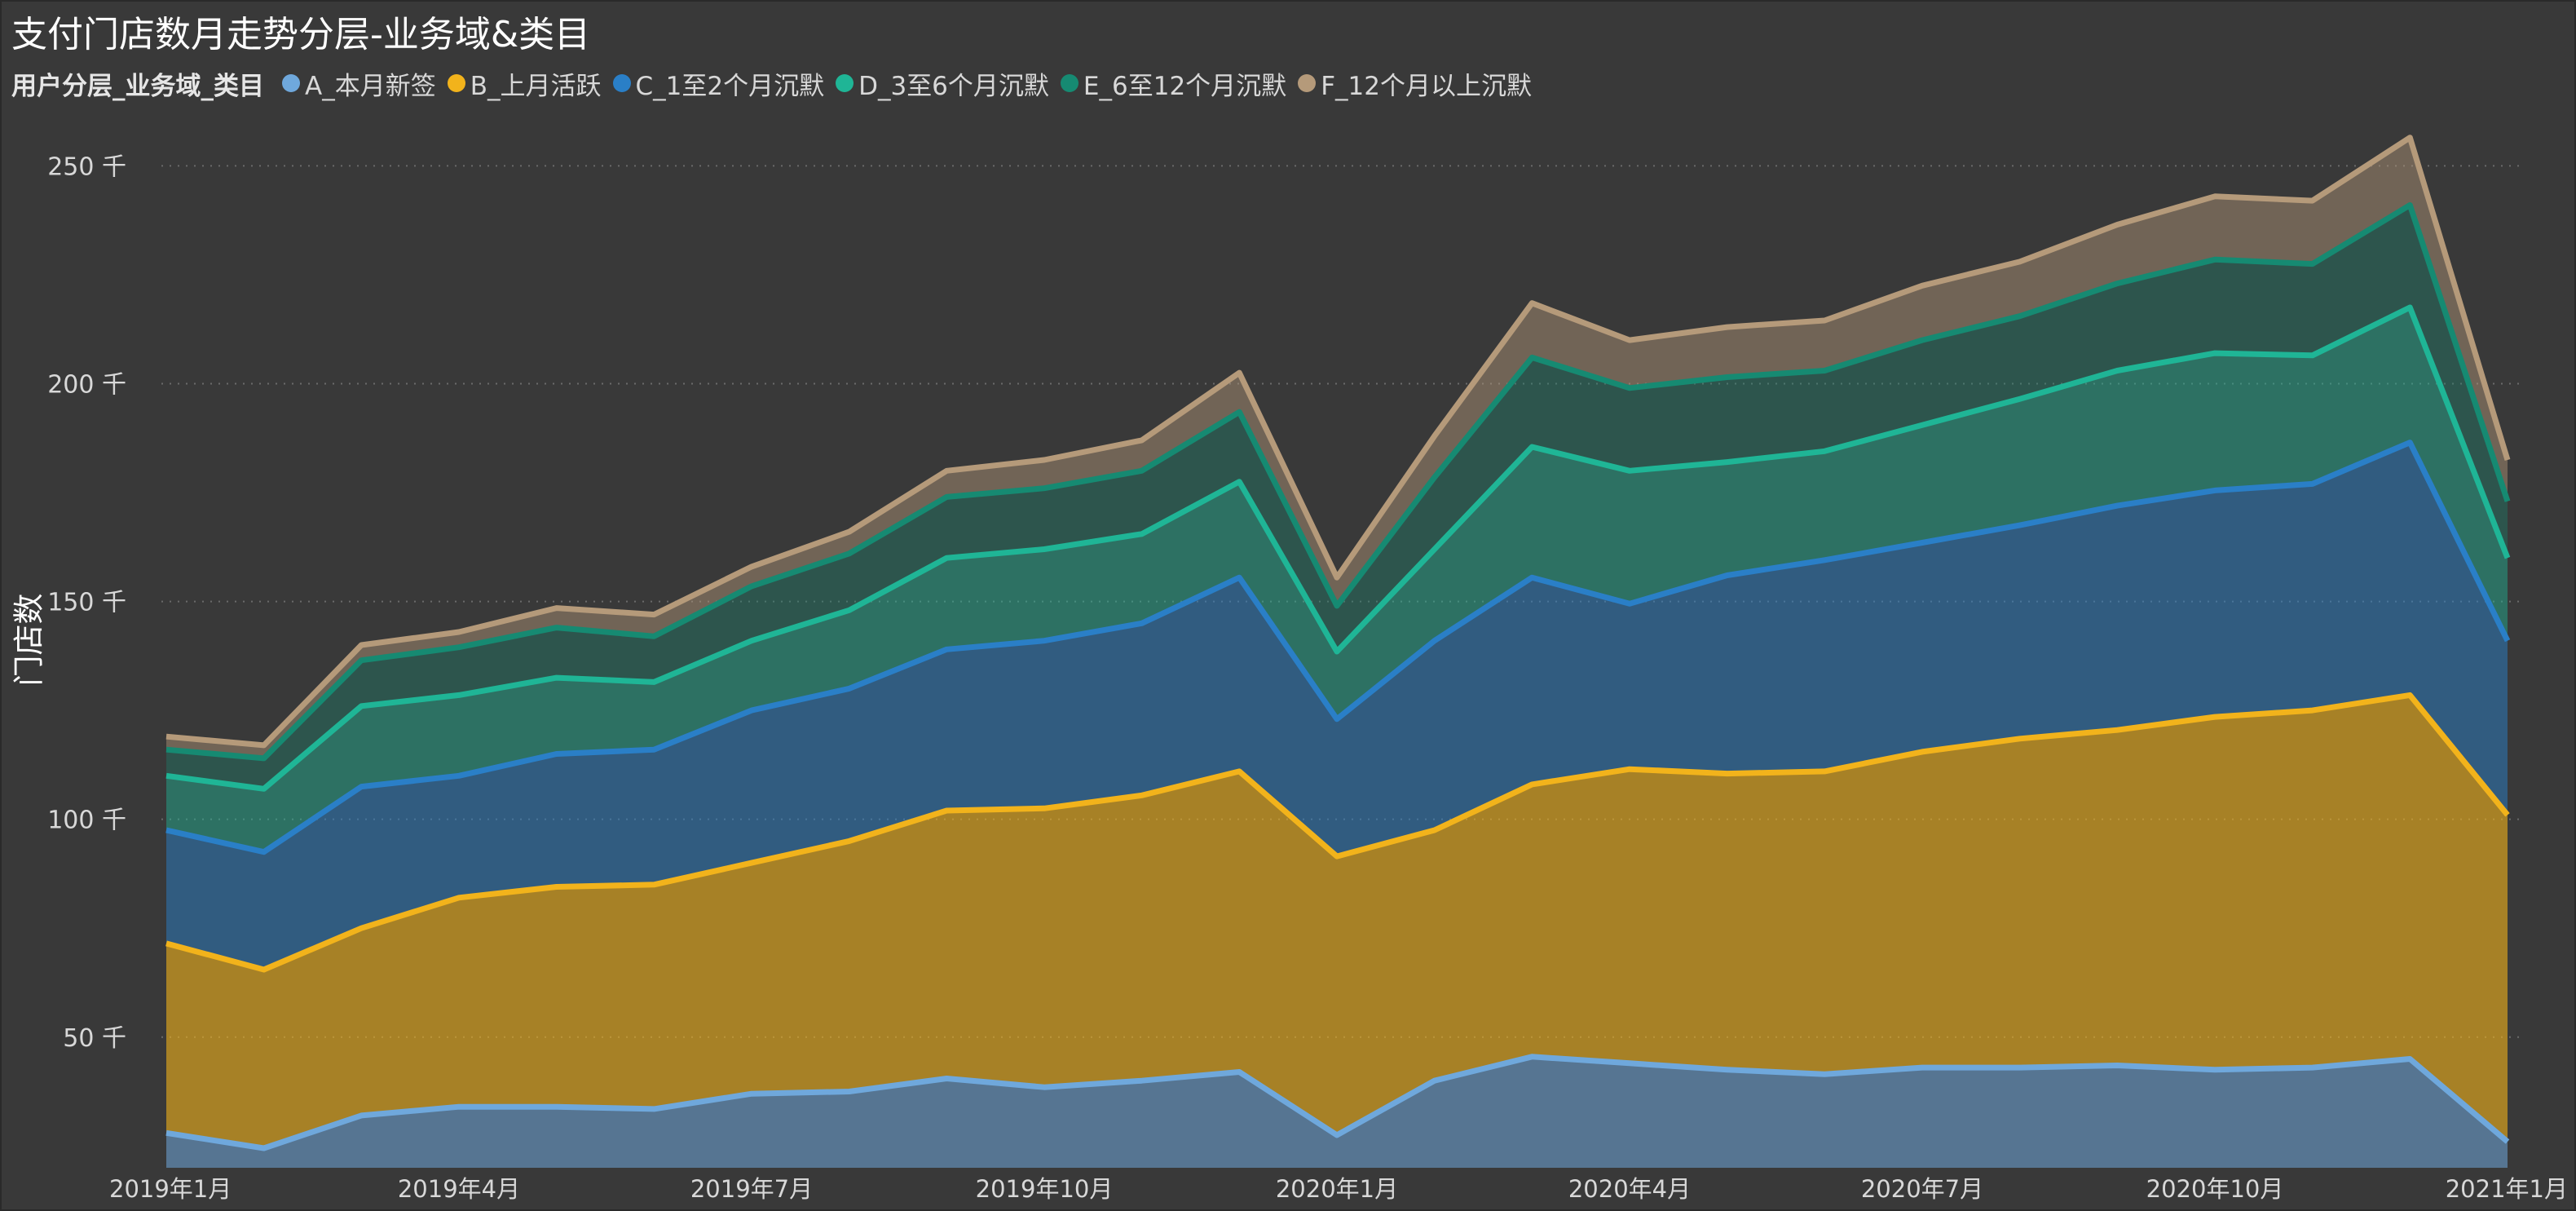 Image resolution: width=2576 pixels, height=1211 pixels. Describe the element at coordinates (953, 86) in the screenshot. I see `legend-label: D_3至6个月沉默` at that location.